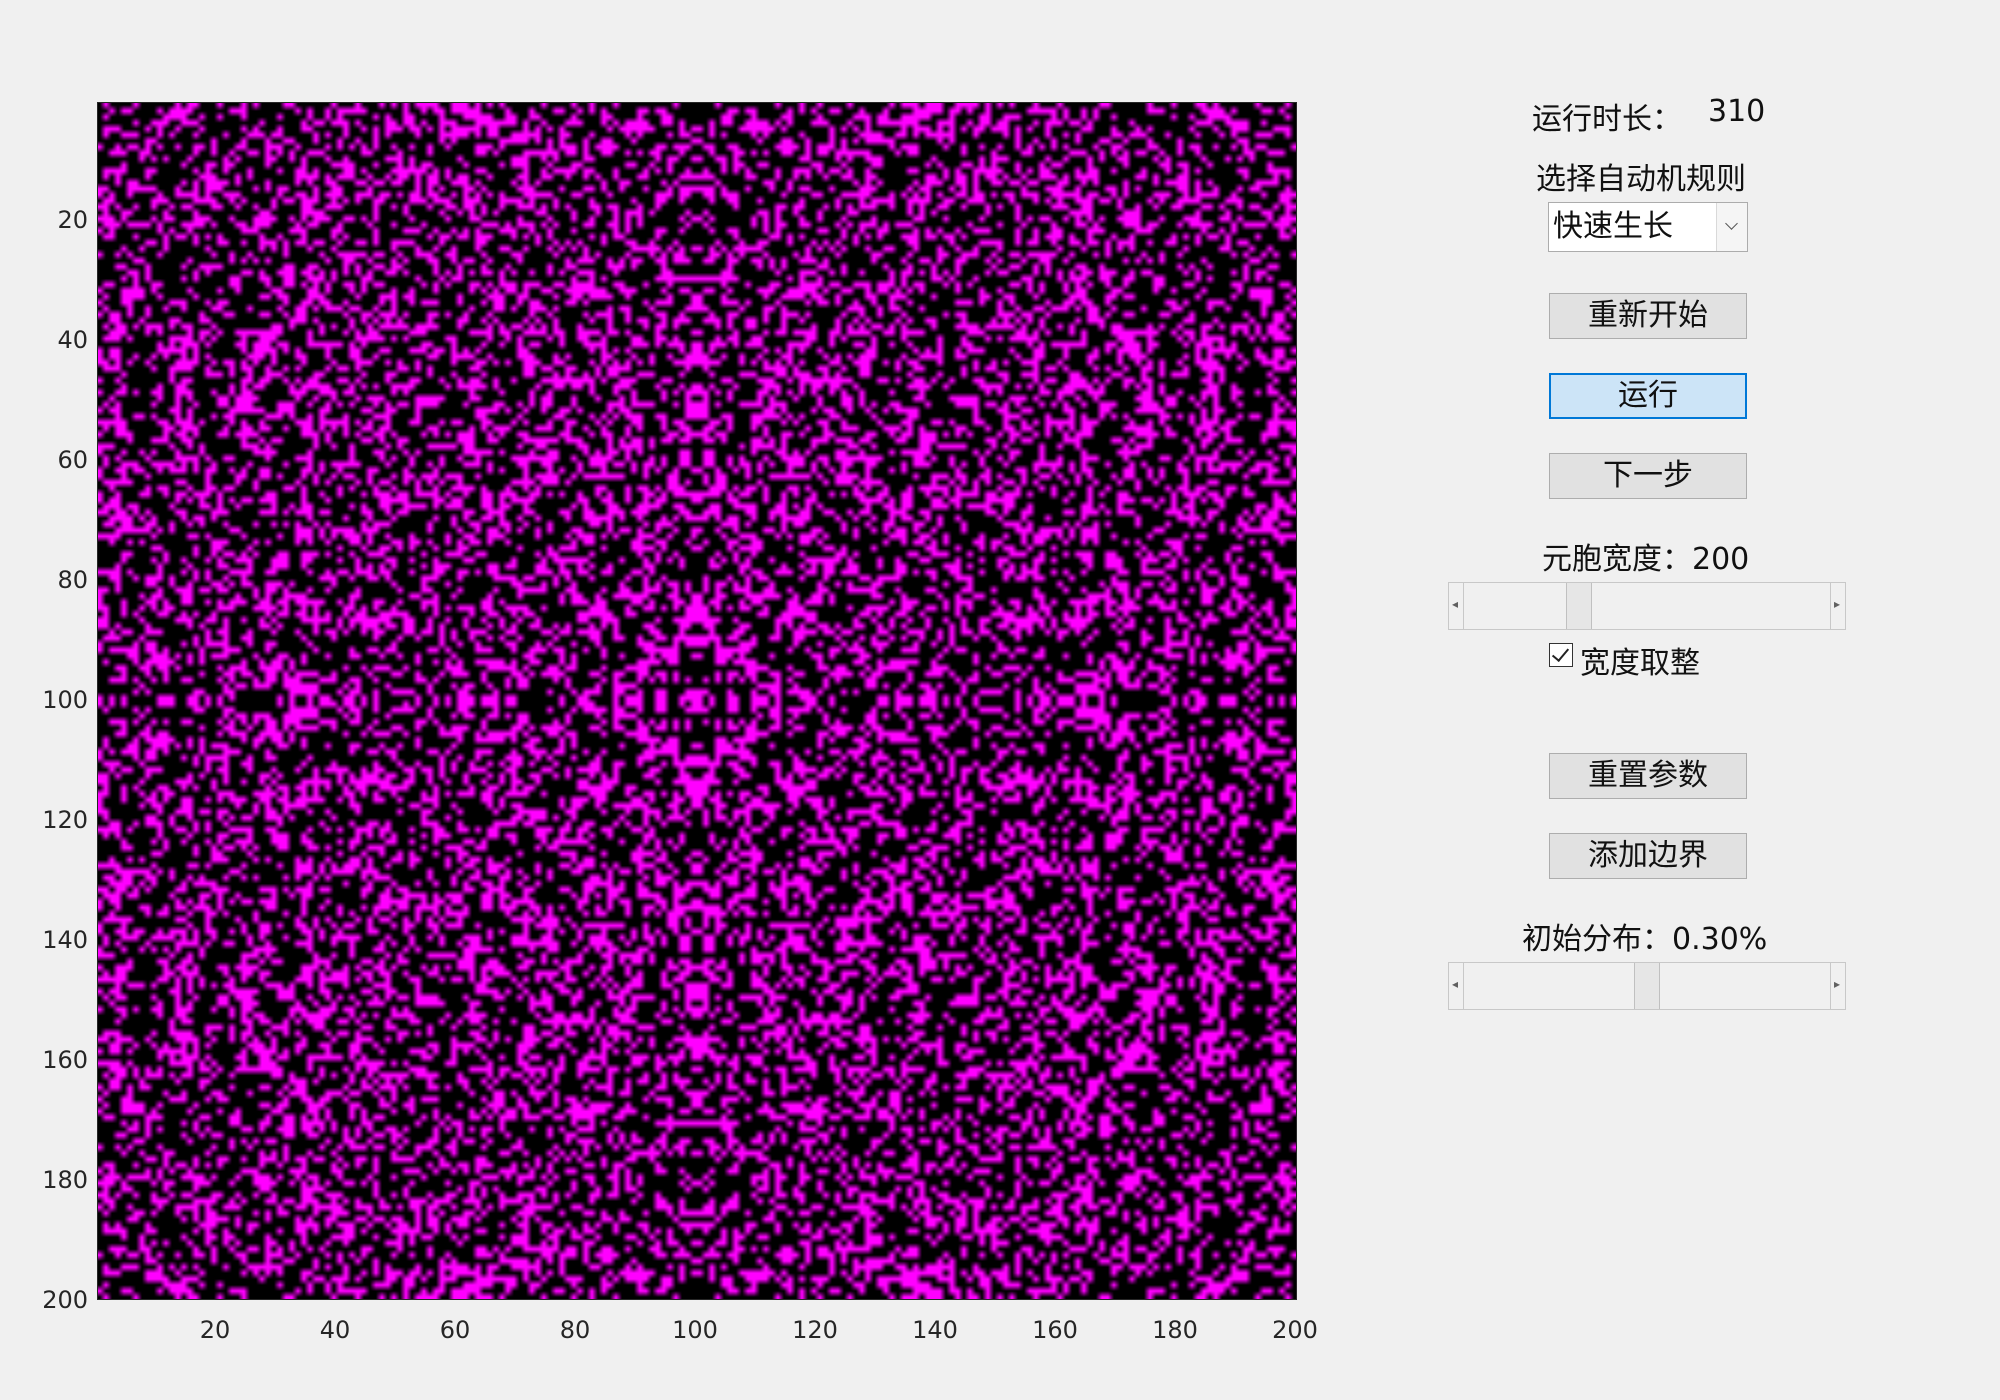  What do you see at coordinates (1647, 606) in the screenshot?
I see `cell-width-slider: ◂ ▸` at bounding box center [1647, 606].